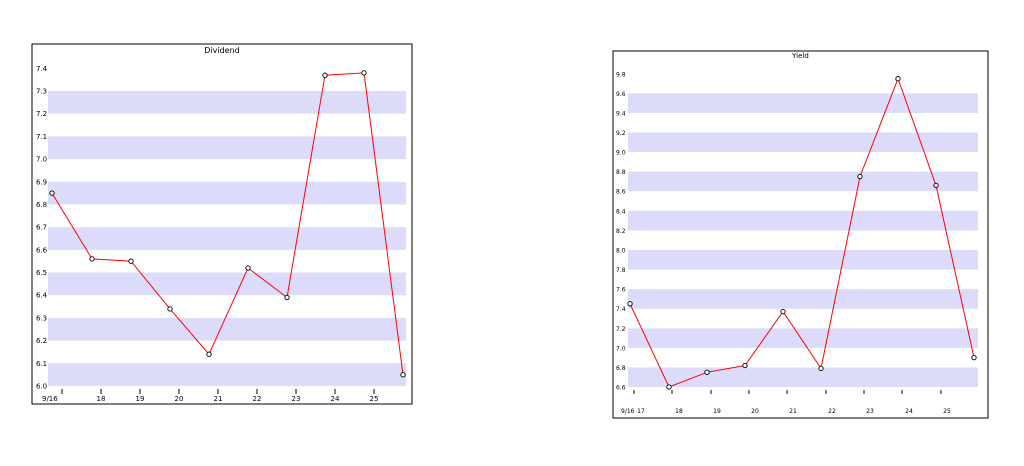  What do you see at coordinates (41, 182) in the screenshot?
I see `y-tick-label: 6.9` at bounding box center [41, 182].